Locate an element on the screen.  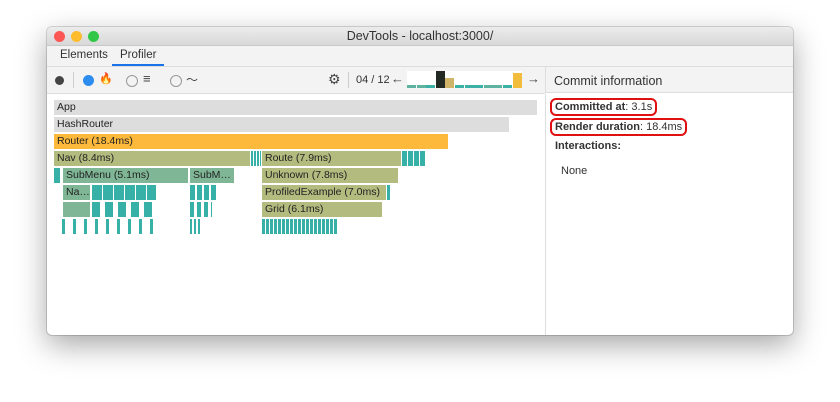
profiler-toolbar: 🔥 ≡ 〜 ⚙ 04 / 12 ← → is located at coordinates (296, 80).